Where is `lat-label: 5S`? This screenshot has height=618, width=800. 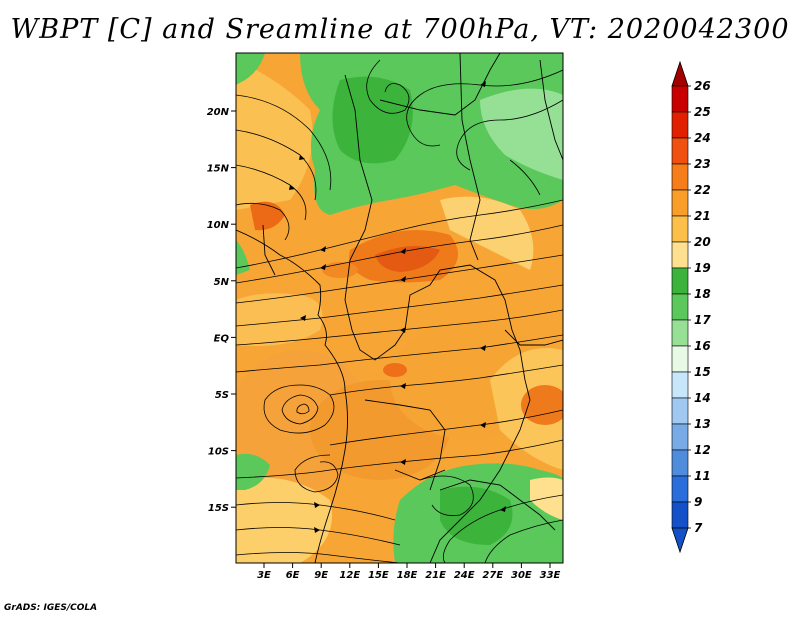
lat-label: 5S is located at coordinates (222, 395).